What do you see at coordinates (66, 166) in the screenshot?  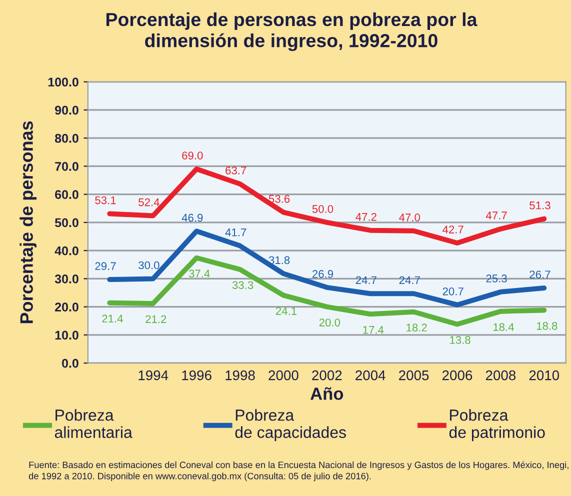 I see `y-tick-label: 70.0` at bounding box center [66, 166].